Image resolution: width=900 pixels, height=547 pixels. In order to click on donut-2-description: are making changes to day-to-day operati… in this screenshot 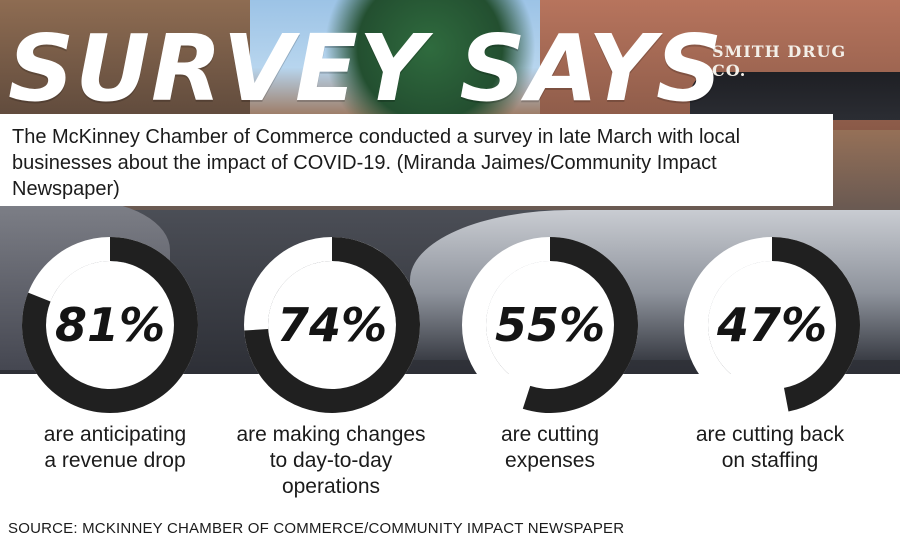, I will do `click(331, 461)`.